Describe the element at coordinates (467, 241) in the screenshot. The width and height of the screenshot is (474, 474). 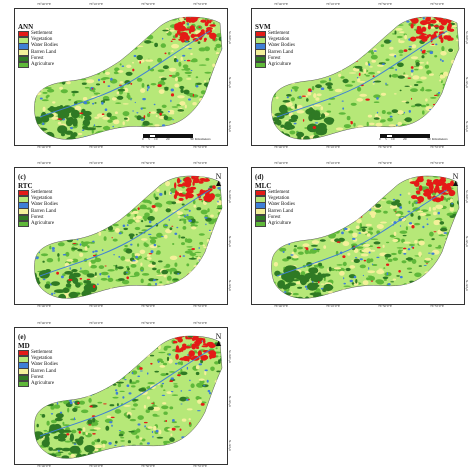
I see `latitude-label: 9°5'0"N` at that location.